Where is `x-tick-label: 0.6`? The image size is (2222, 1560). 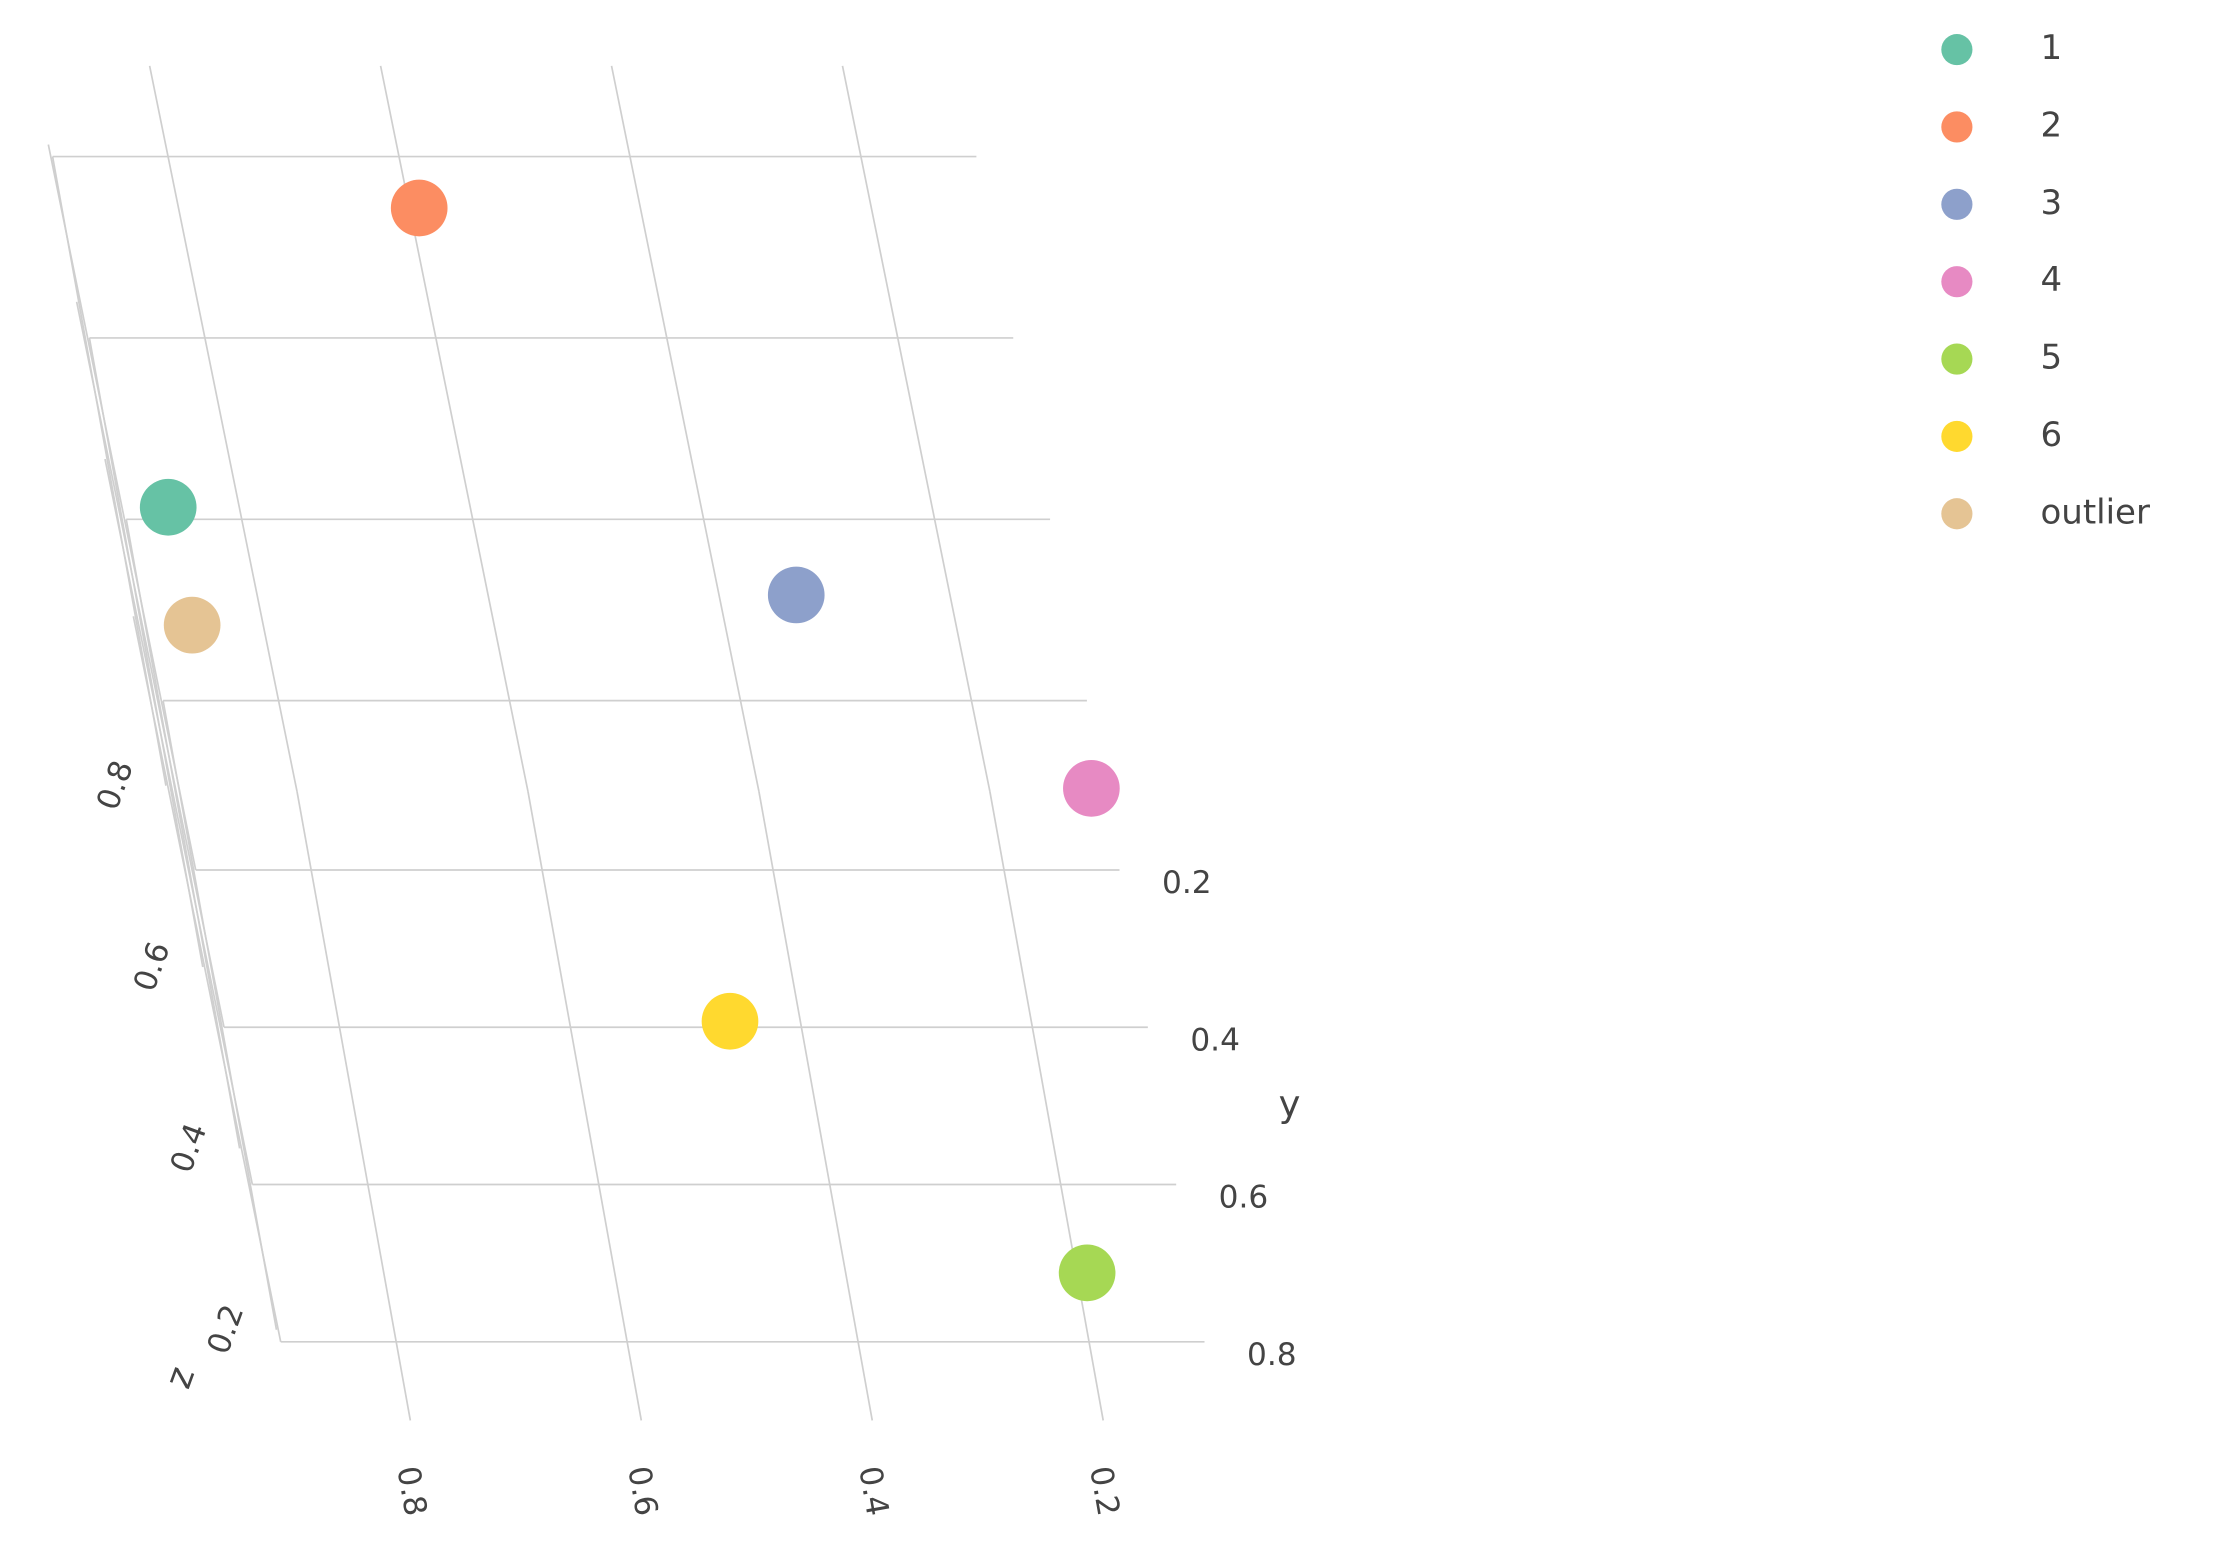
x-tick-label: 0.6 is located at coordinates (642, 1491).